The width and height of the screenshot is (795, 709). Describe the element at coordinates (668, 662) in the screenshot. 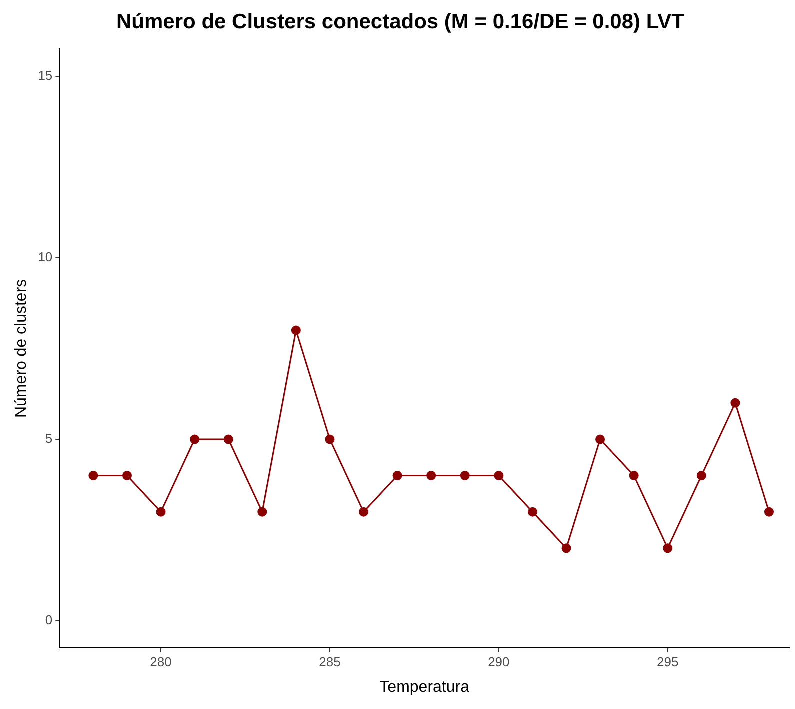

I see `x-tick-label: 295` at that location.